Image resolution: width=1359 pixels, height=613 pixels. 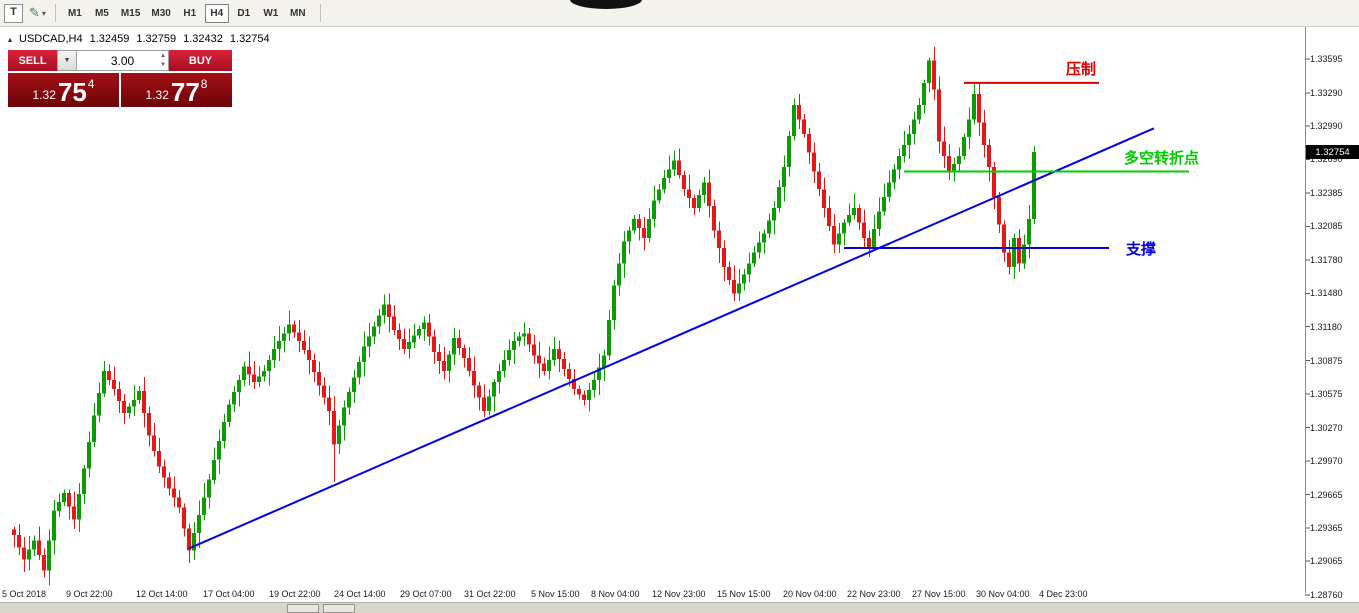 What do you see at coordinates (490, 594) in the screenshot?
I see `time-axis-label: 31 Oct 22:00` at bounding box center [490, 594].